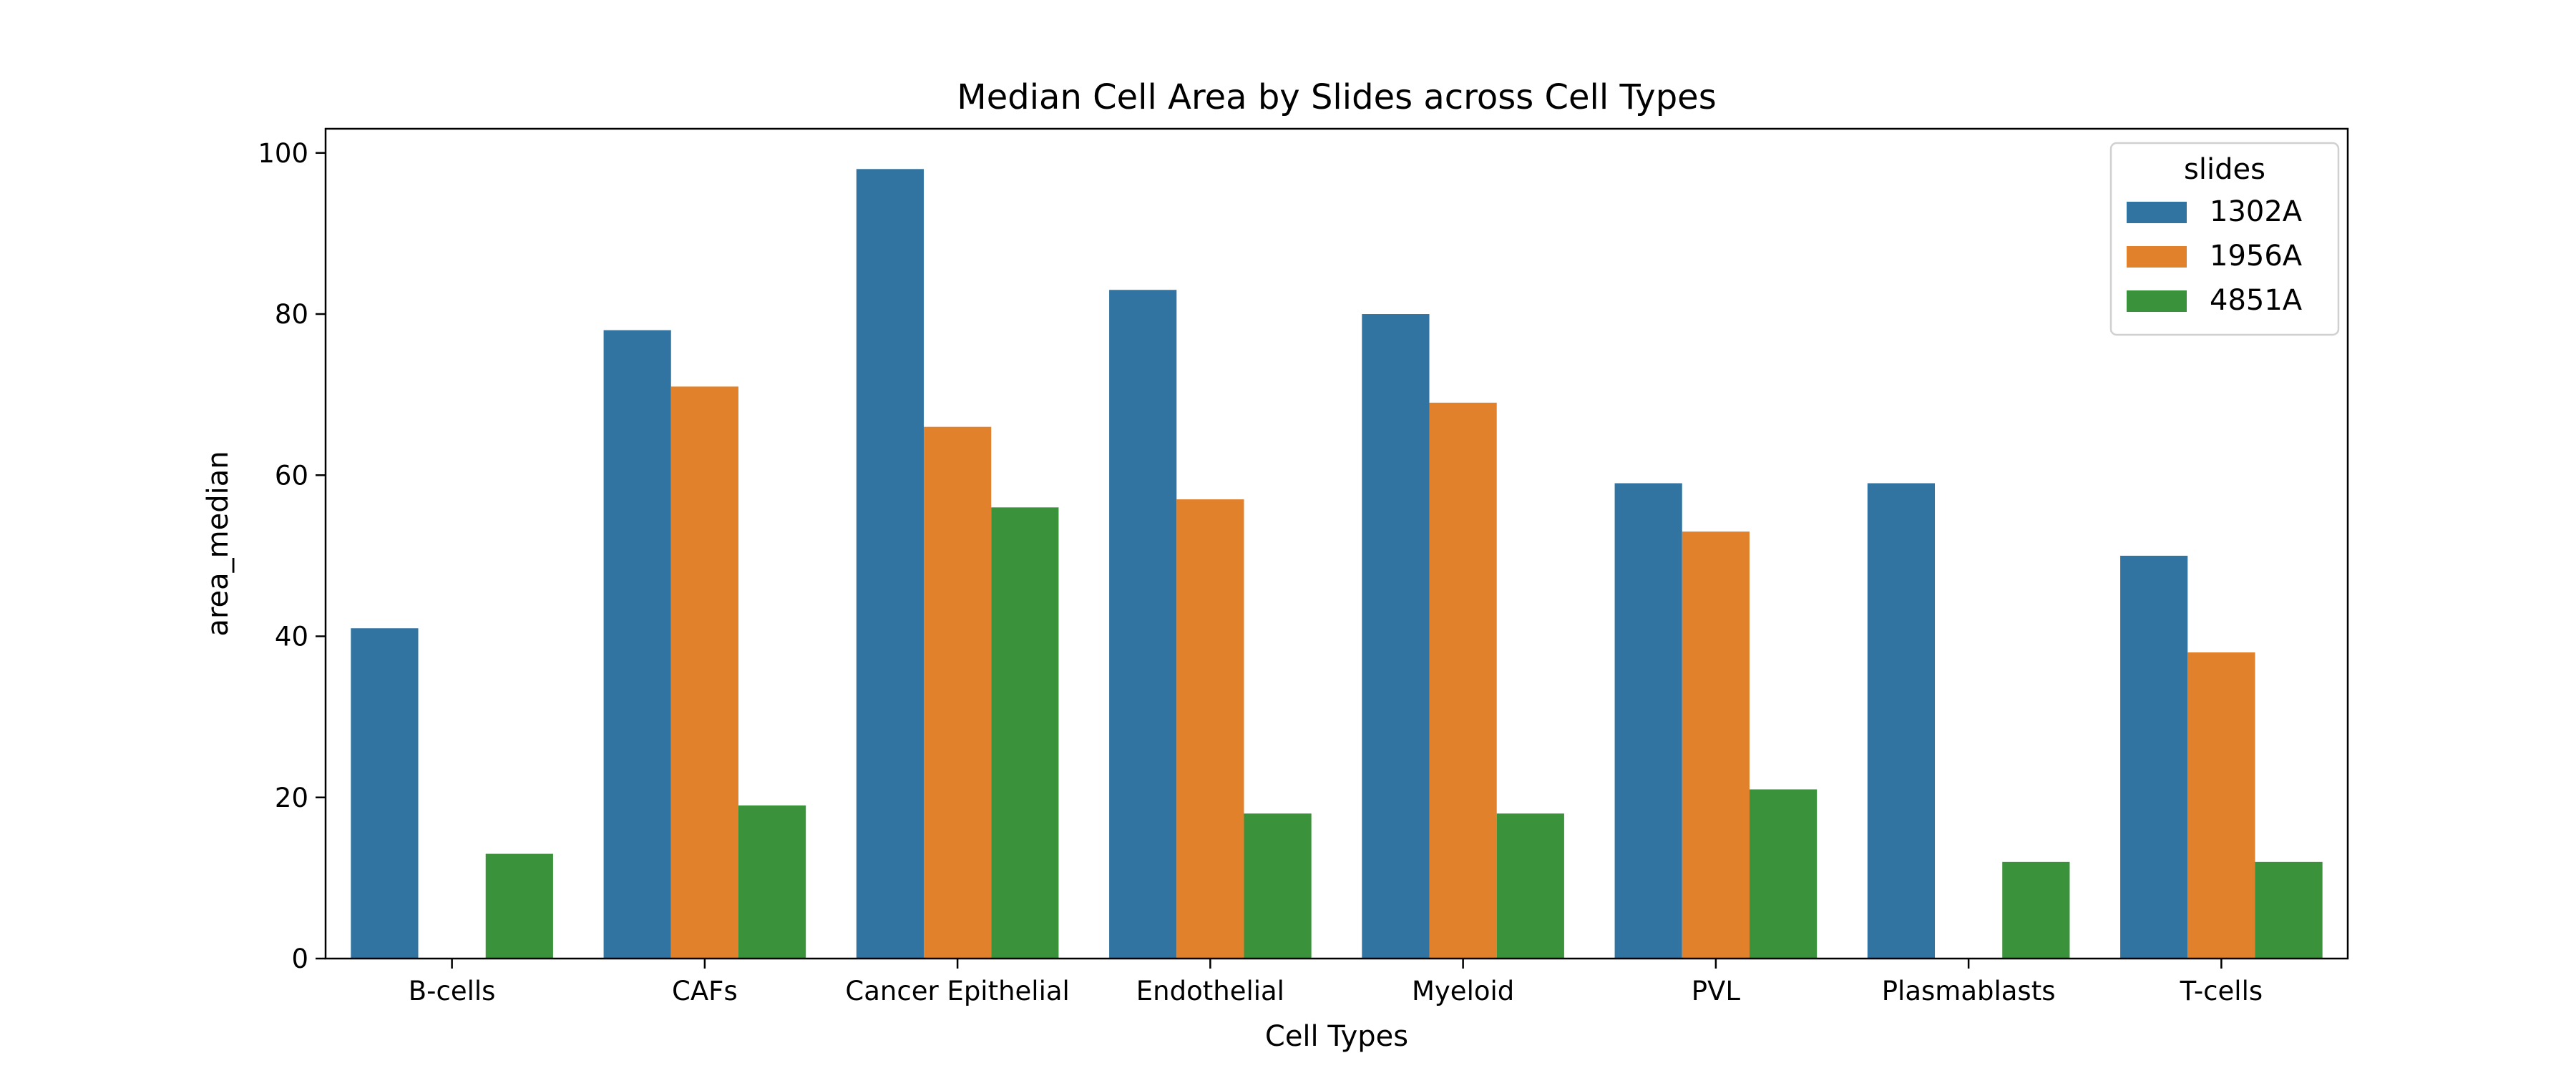 The height and width of the screenshot is (1073, 2576). What do you see at coordinates (291, 314) in the screenshot?
I see `y-tick-label: 80` at bounding box center [291, 314].